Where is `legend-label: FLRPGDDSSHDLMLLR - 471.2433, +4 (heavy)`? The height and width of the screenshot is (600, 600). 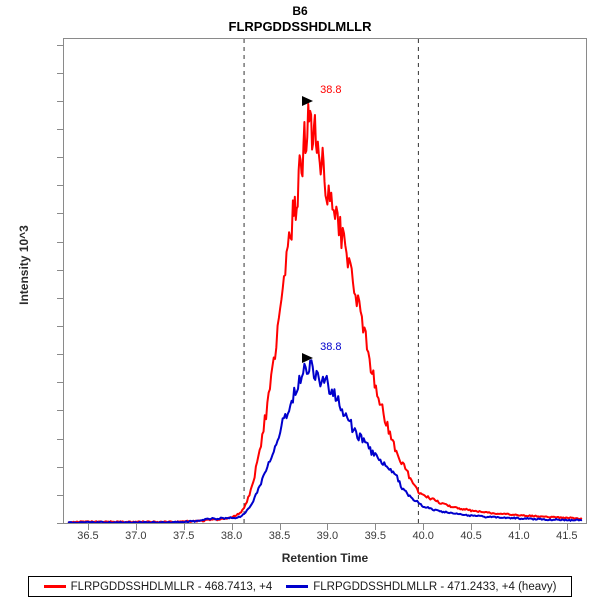
legend-label: FLRPGDDSSHDLMLLR - 471.2433, +4 (heavy) is located at coordinates (435, 586).